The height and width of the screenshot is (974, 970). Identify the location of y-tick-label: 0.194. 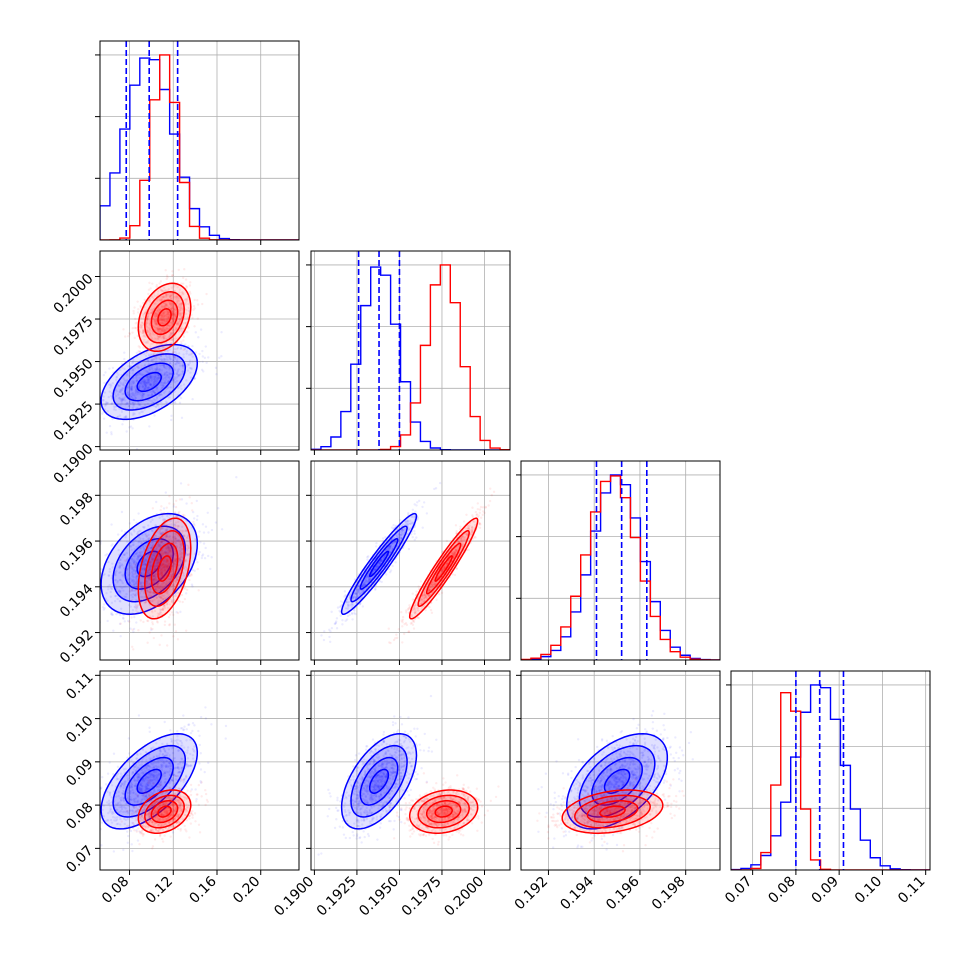
(77, 601).